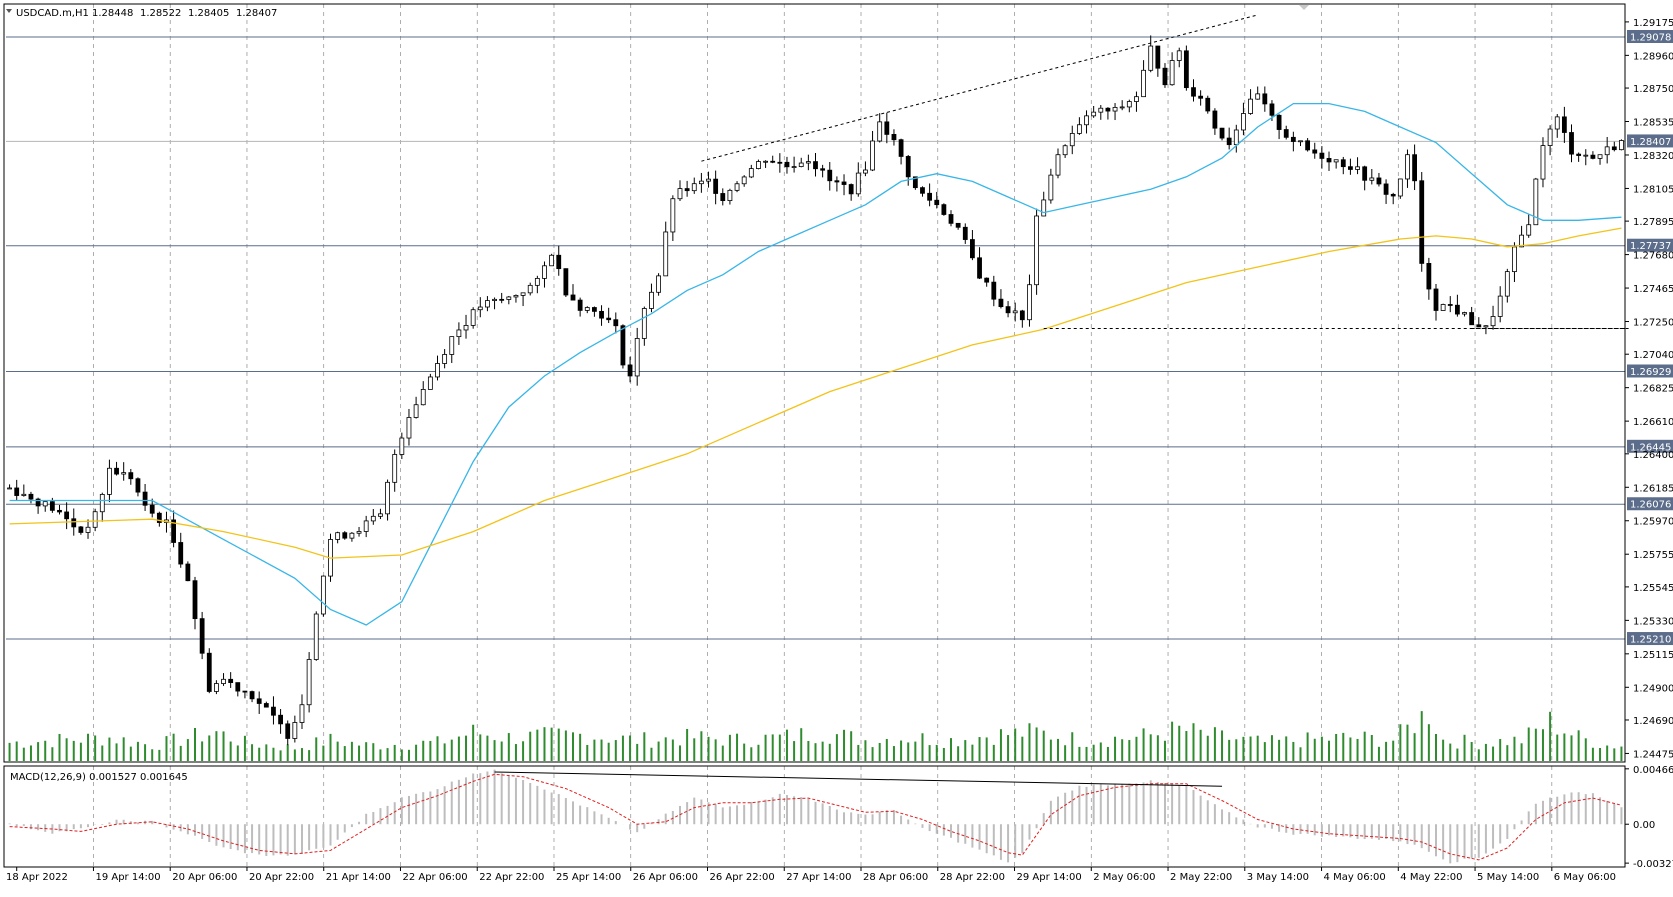 The width and height of the screenshot is (1673, 897). What do you see at coordinates (1653, 621) in the screenshot?
I see `price-tick-label: 1.25330` at bounding box center [1653, 621].